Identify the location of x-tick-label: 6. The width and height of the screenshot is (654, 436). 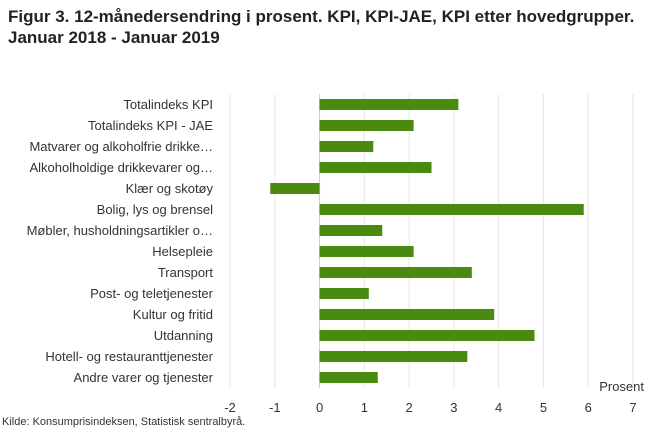
(588, 407).